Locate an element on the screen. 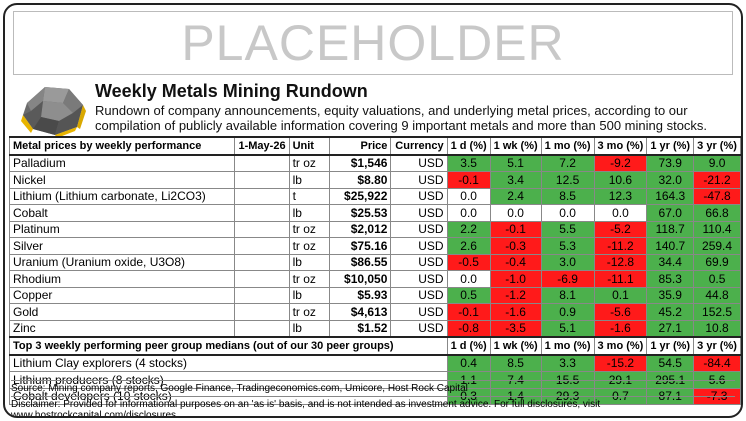  metal-change-value: -1.2 is located at coordinates (515, 295).